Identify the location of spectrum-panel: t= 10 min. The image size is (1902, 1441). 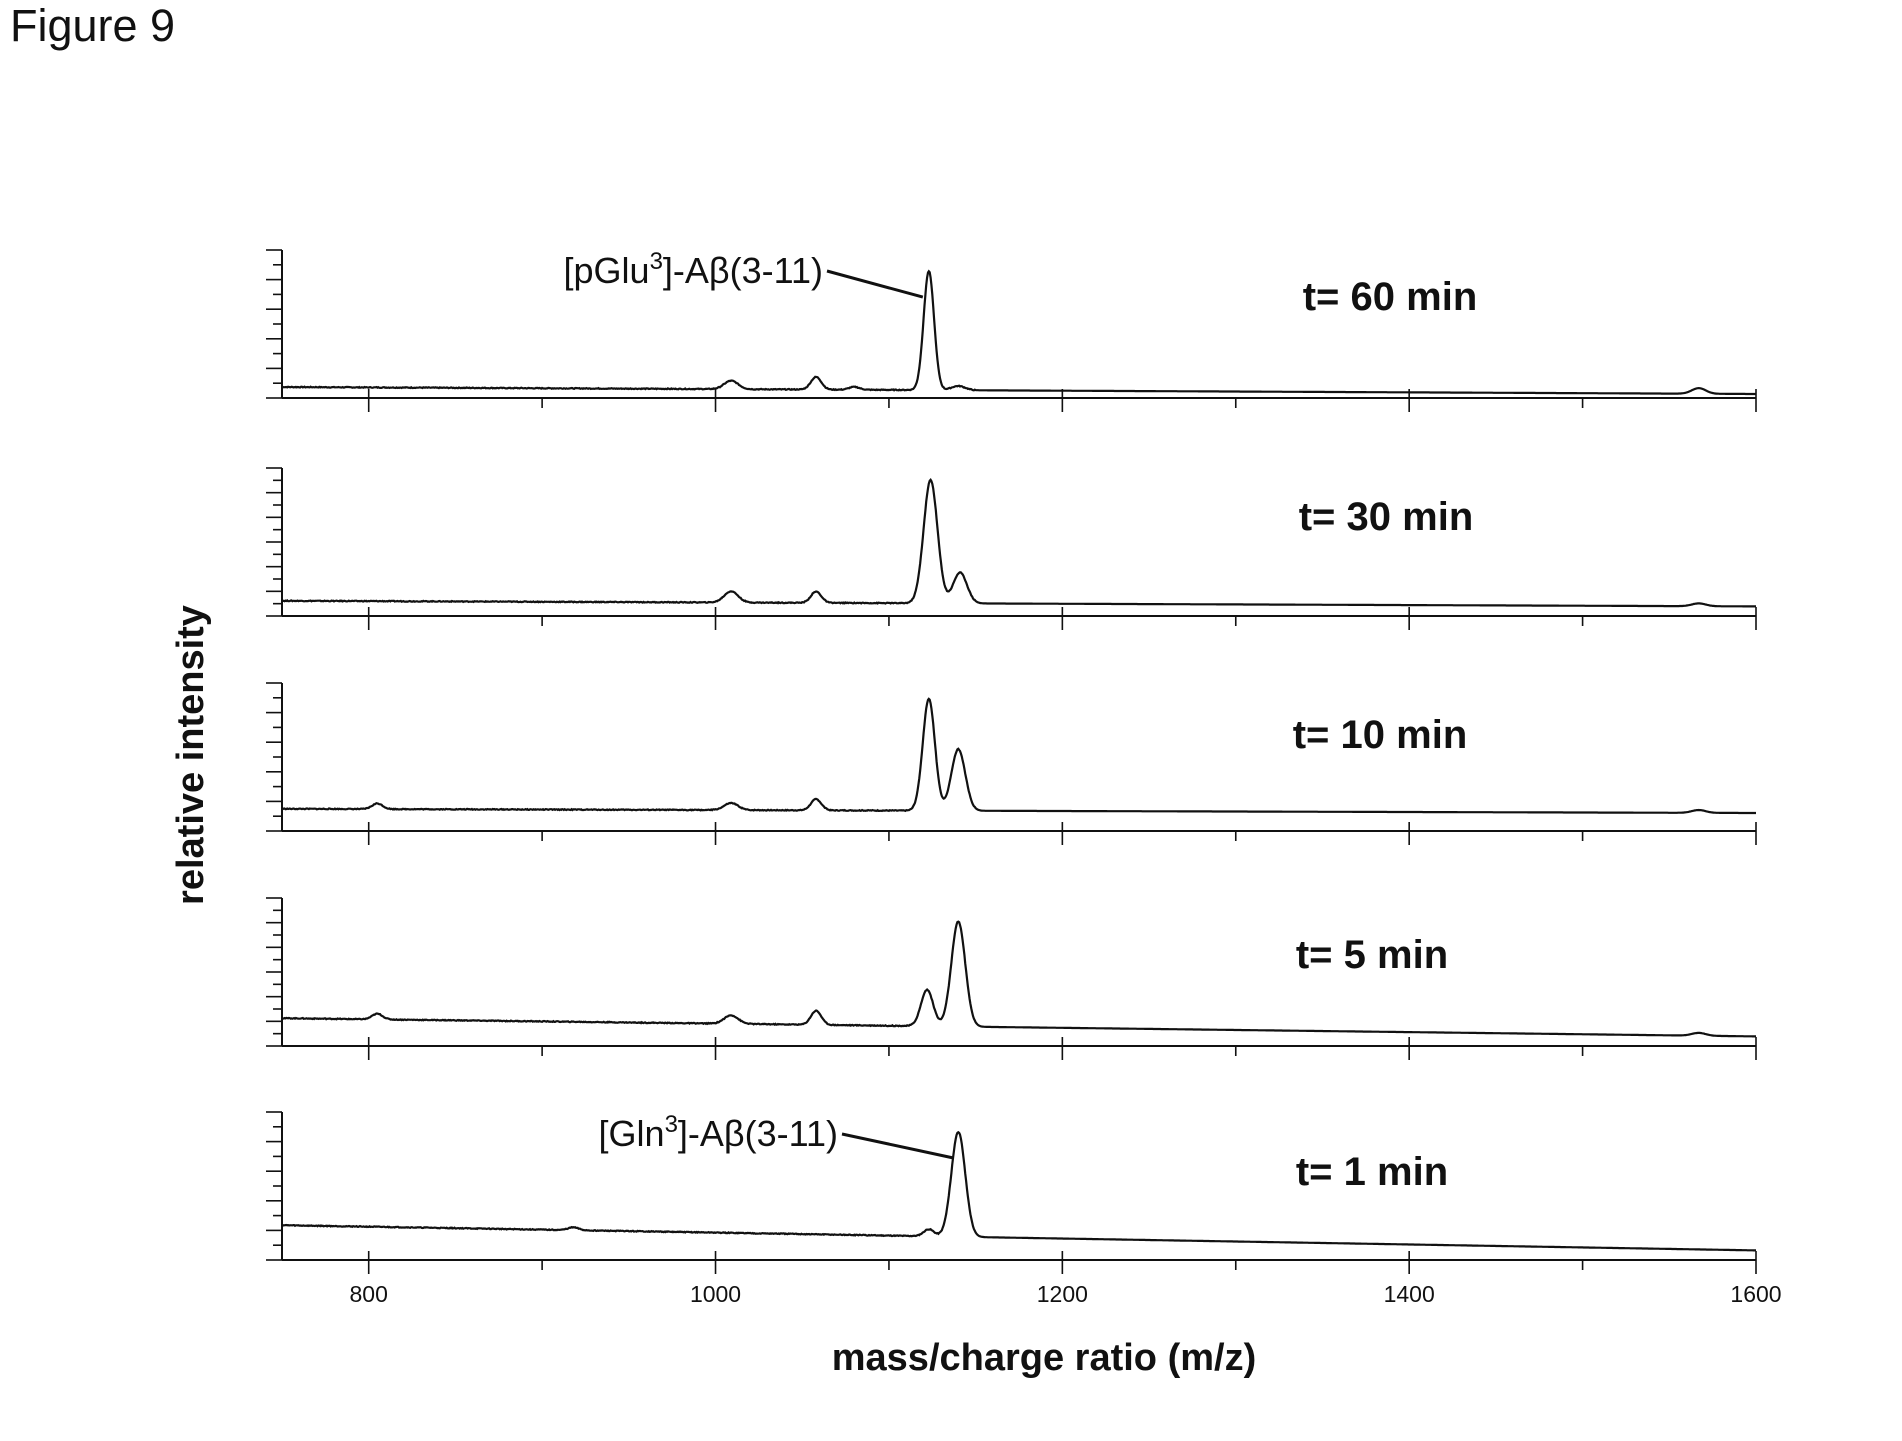
(1011, 764).